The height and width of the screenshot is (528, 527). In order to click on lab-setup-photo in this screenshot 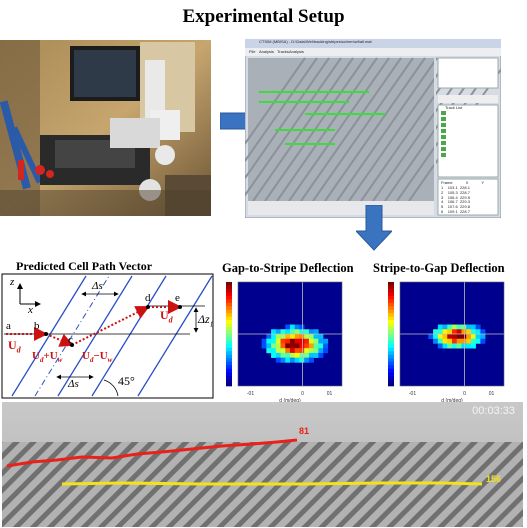, I will do `click(105, 128)`.